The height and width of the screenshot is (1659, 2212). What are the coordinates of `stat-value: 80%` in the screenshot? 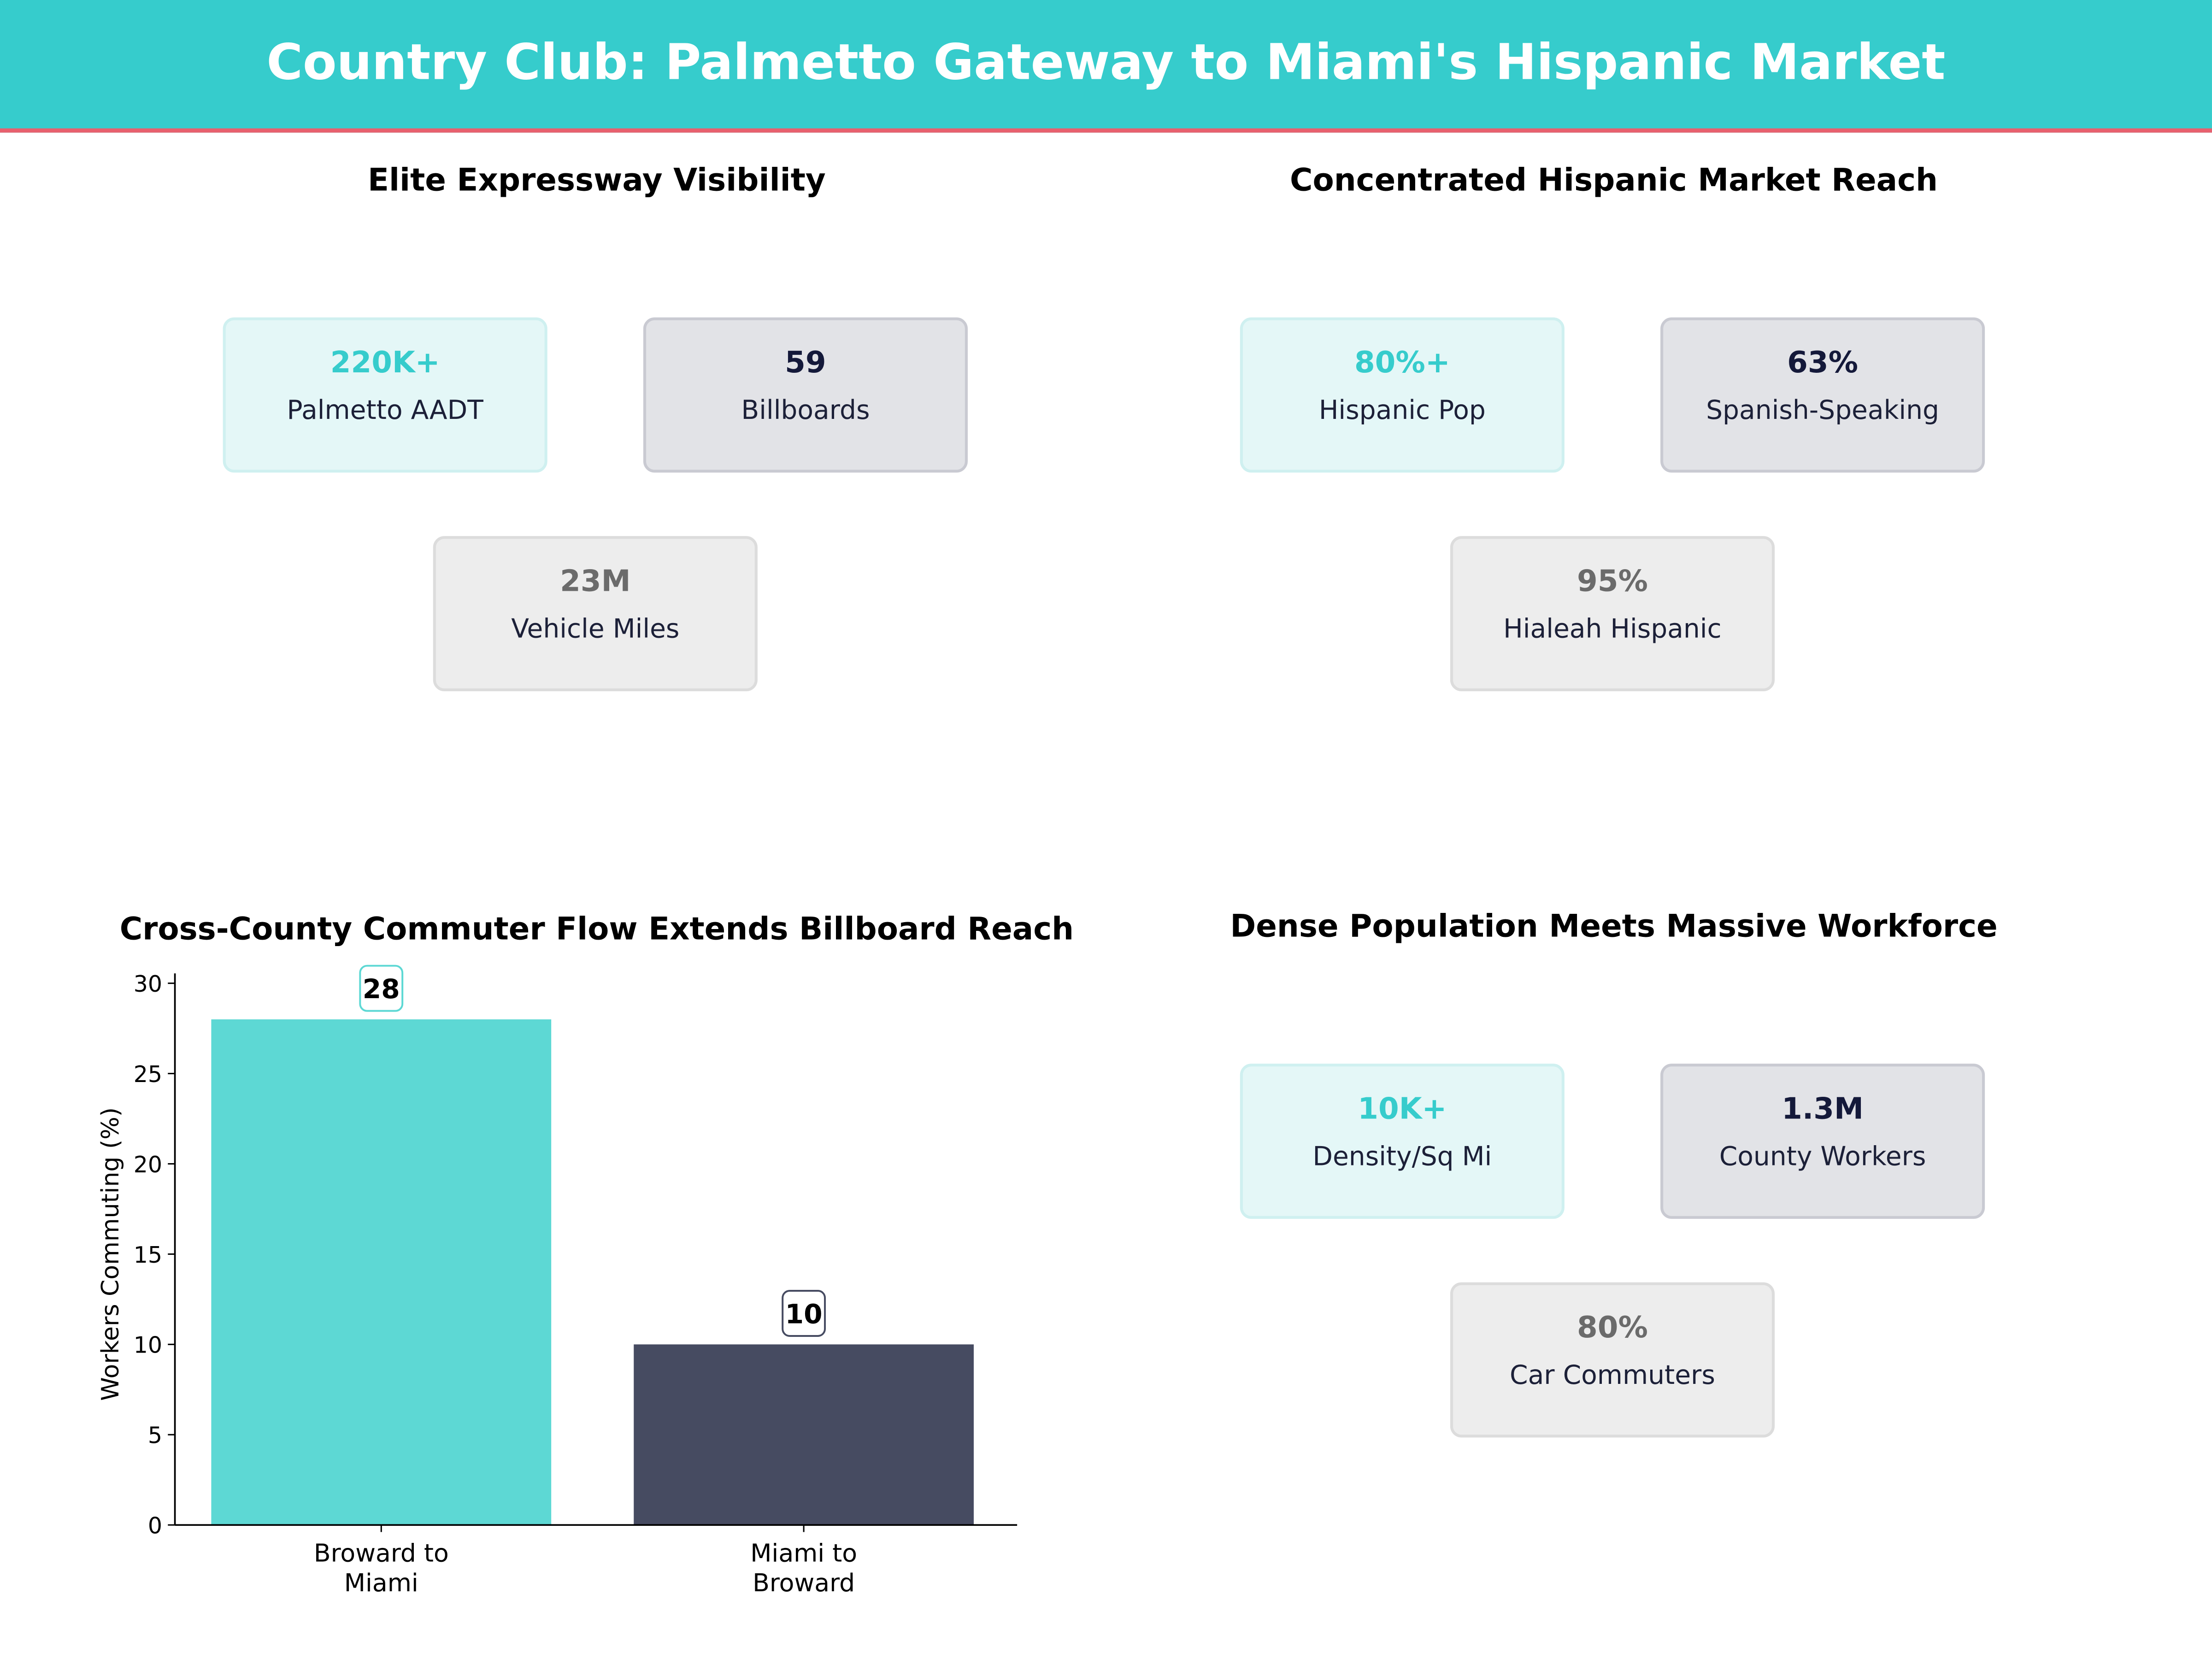 It's located at (1612, 1327).